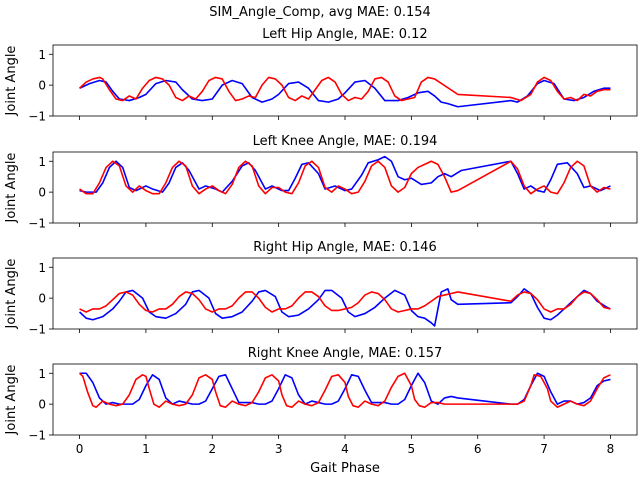 This screenshot has height=480, width=640. What do you see at coordinates (478, 449) in the screenshot?
I see `x-tick-label: 6` at bounding box center [478, 449].